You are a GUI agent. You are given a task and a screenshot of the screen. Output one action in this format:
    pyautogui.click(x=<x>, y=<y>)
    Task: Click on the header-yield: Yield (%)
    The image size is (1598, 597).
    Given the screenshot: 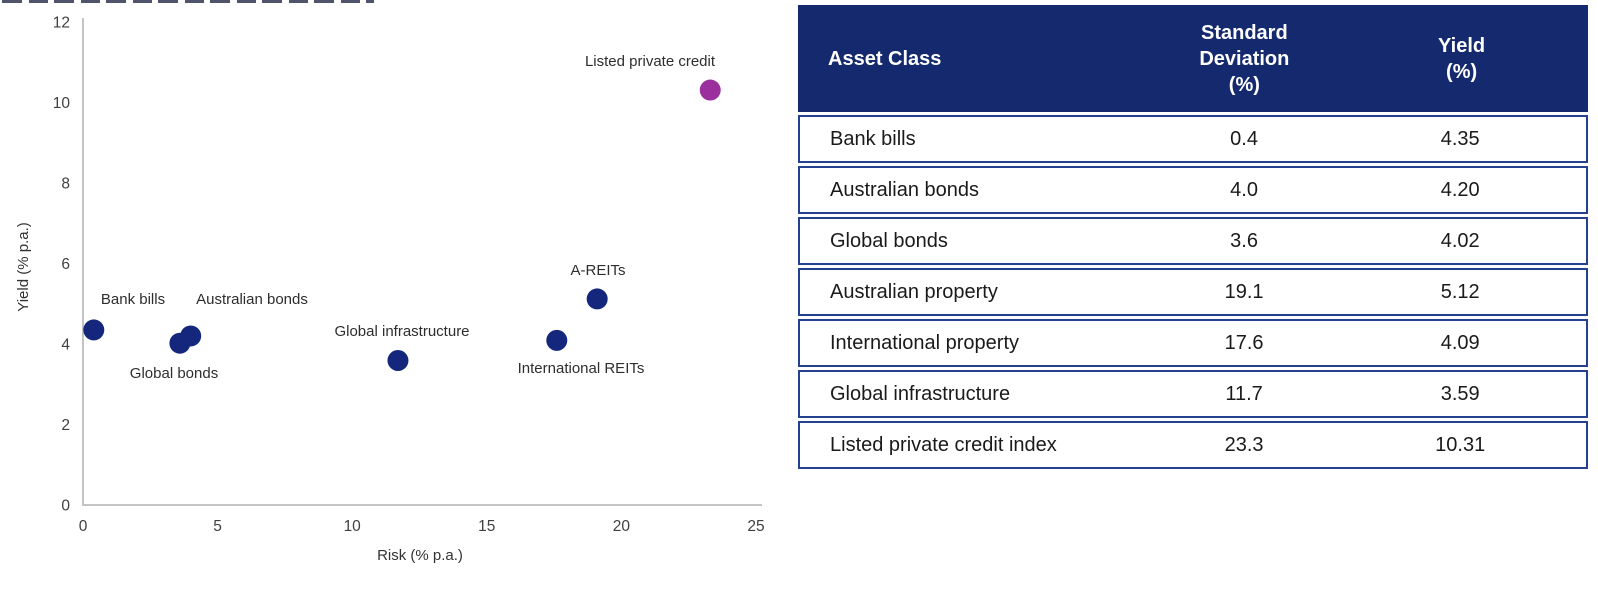 What is the action you would take?
    pyautogui.click(x=1462, y=58)
    